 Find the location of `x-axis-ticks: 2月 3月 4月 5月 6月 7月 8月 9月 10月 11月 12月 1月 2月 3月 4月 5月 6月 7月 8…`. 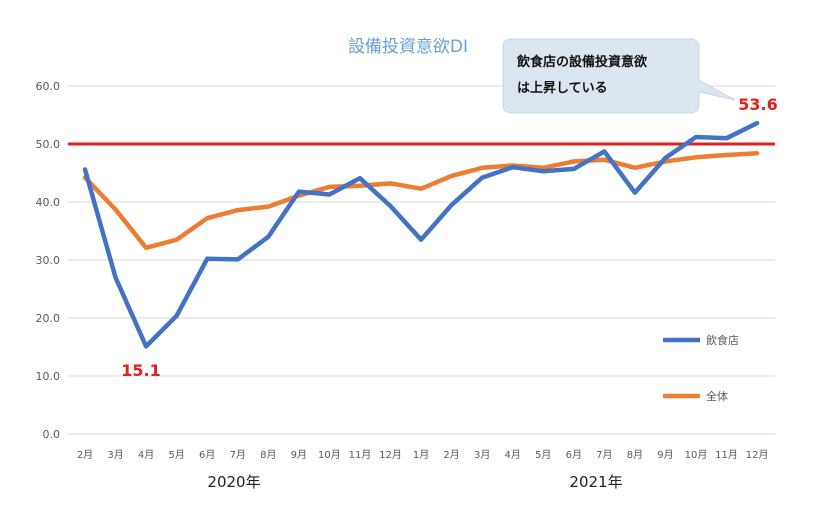

x-axis-ticks: 2月 3月 4月 5月 6月 7月 8月 9月 10月 11月 12月 1月 2月 3月 4月 5月 6月 7月 8… is located at coordinates (423, 455).